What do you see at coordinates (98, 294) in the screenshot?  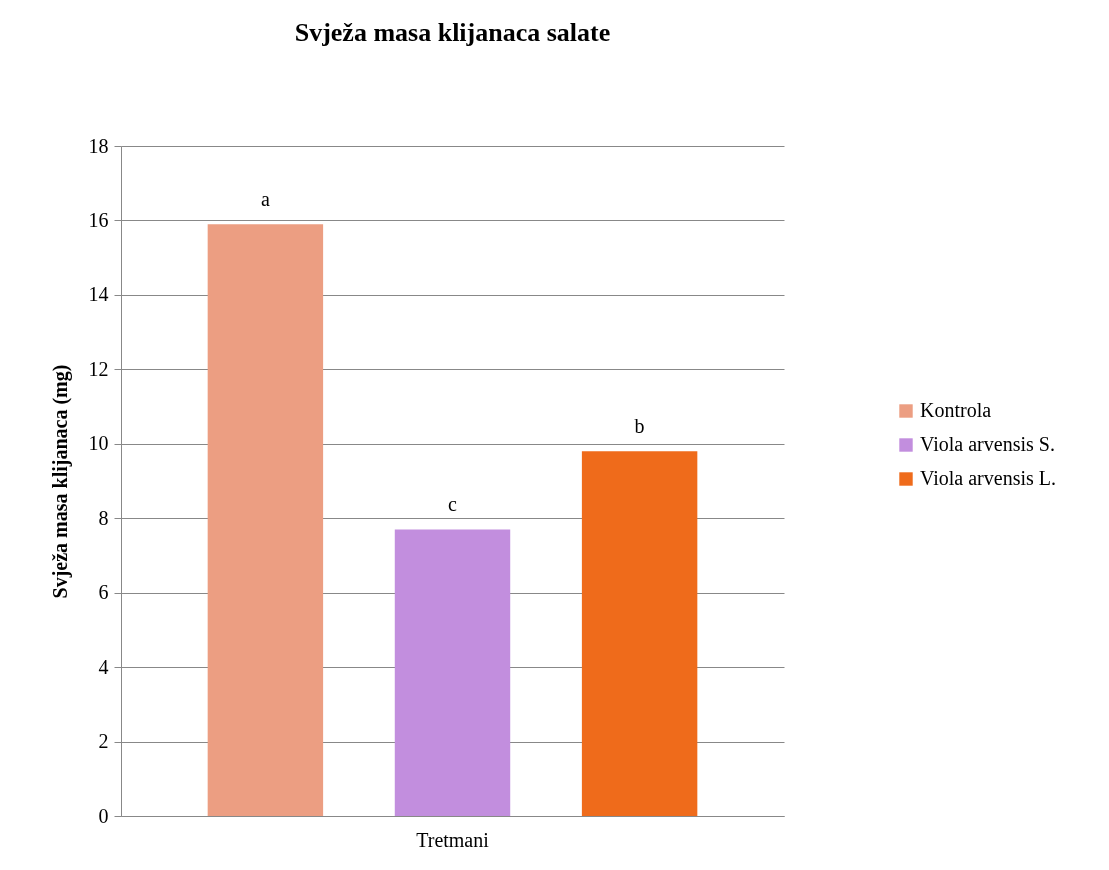 I see `y-tick-label: 14` at bounding box center [98, 294].